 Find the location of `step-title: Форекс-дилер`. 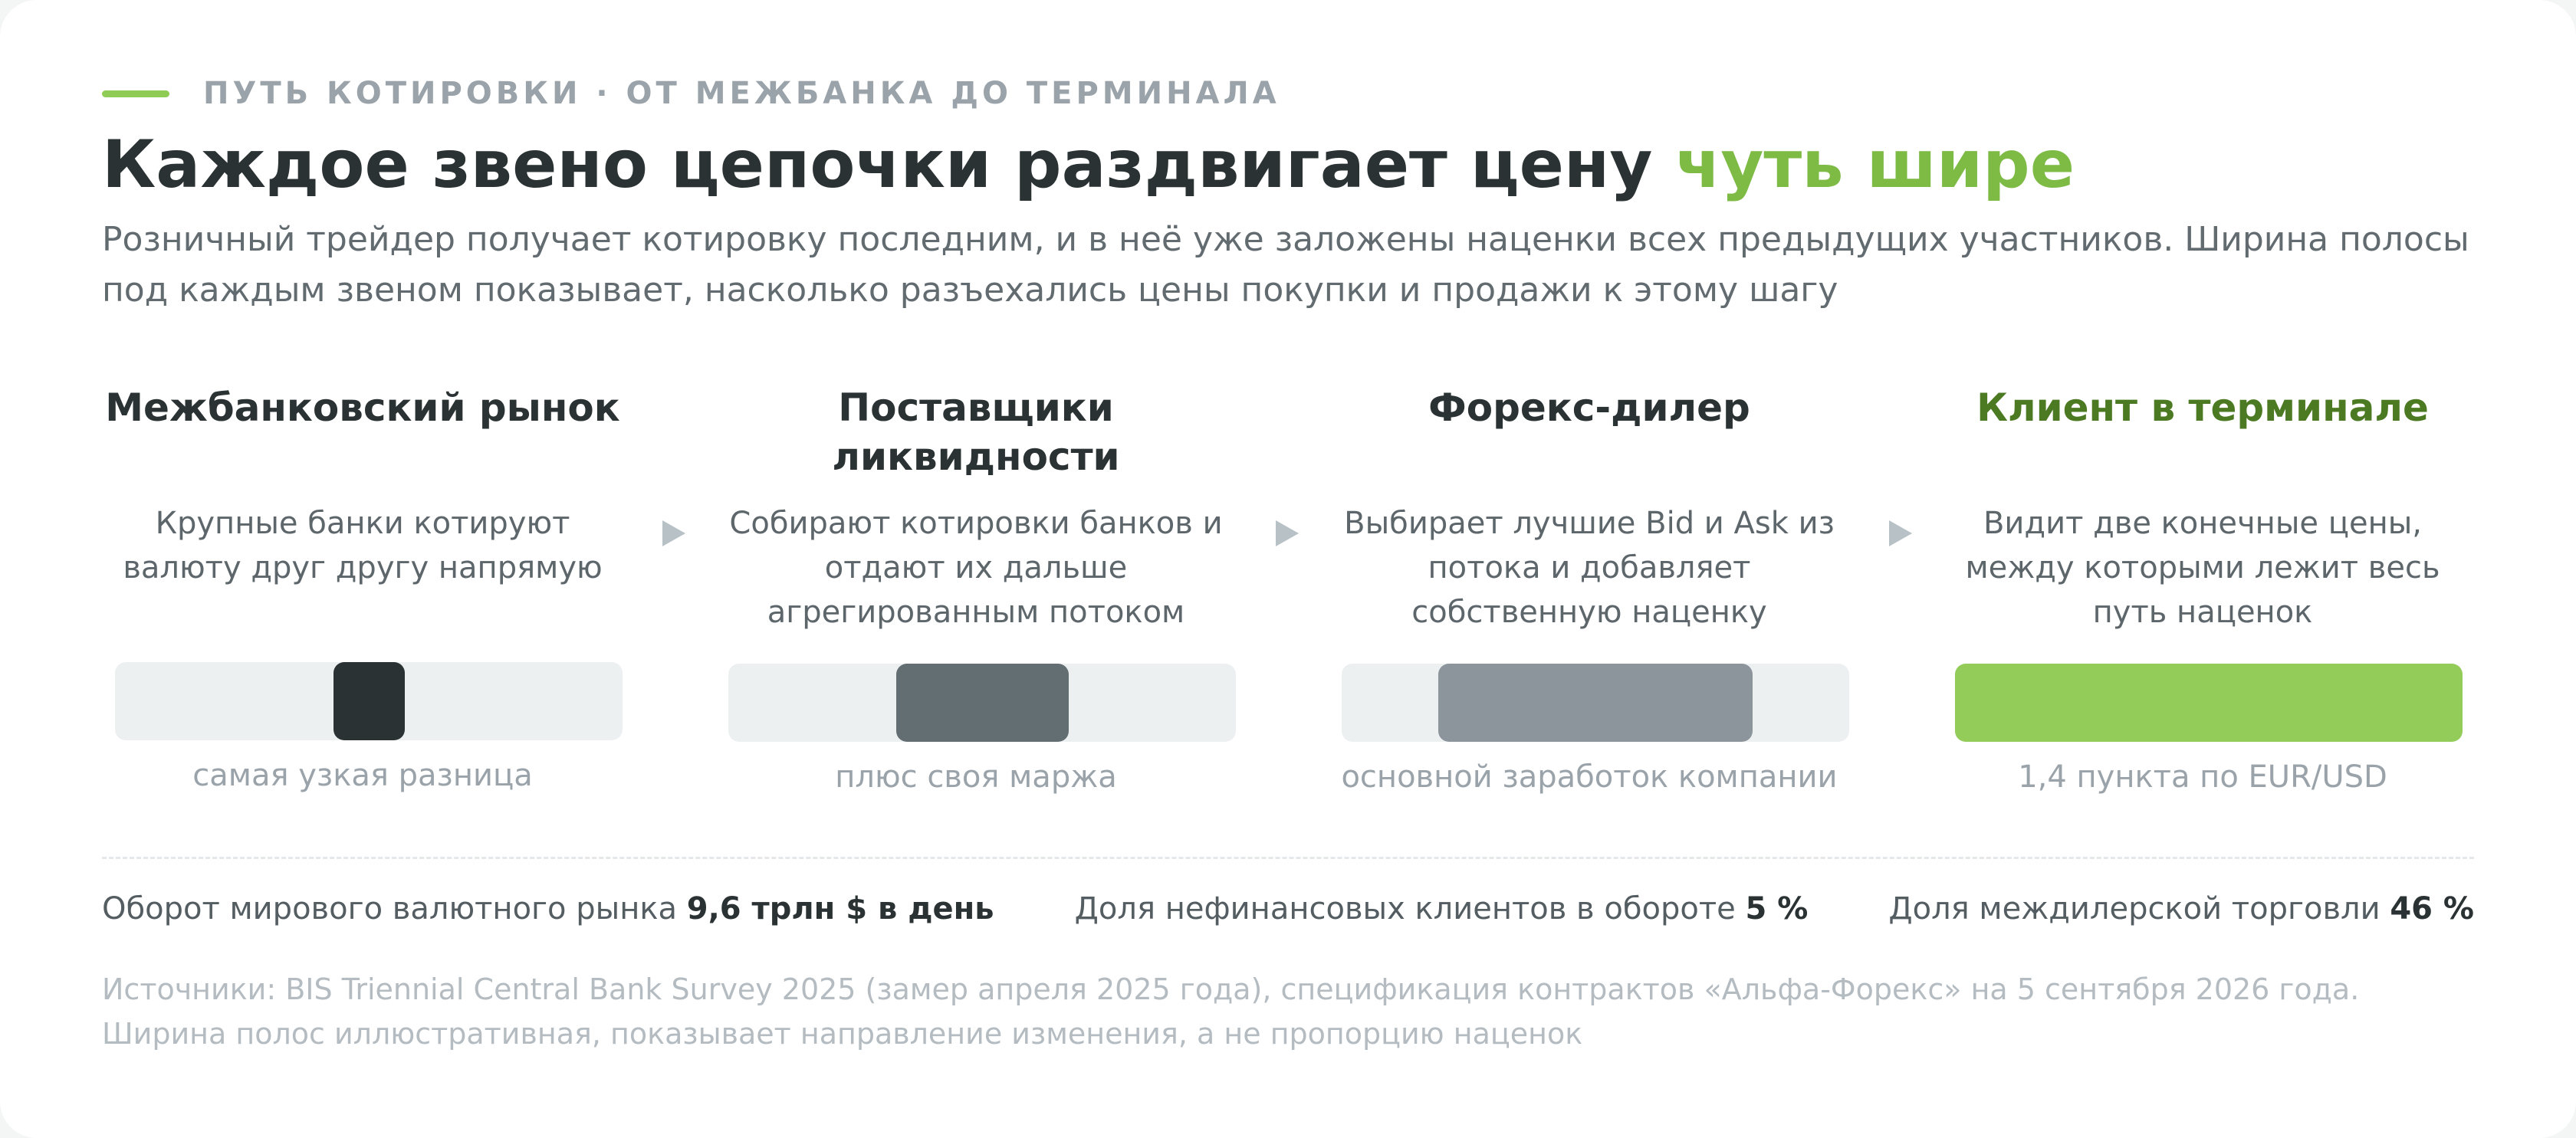

step-title: Форекс-дилер is located at coordinates (1589, 407).